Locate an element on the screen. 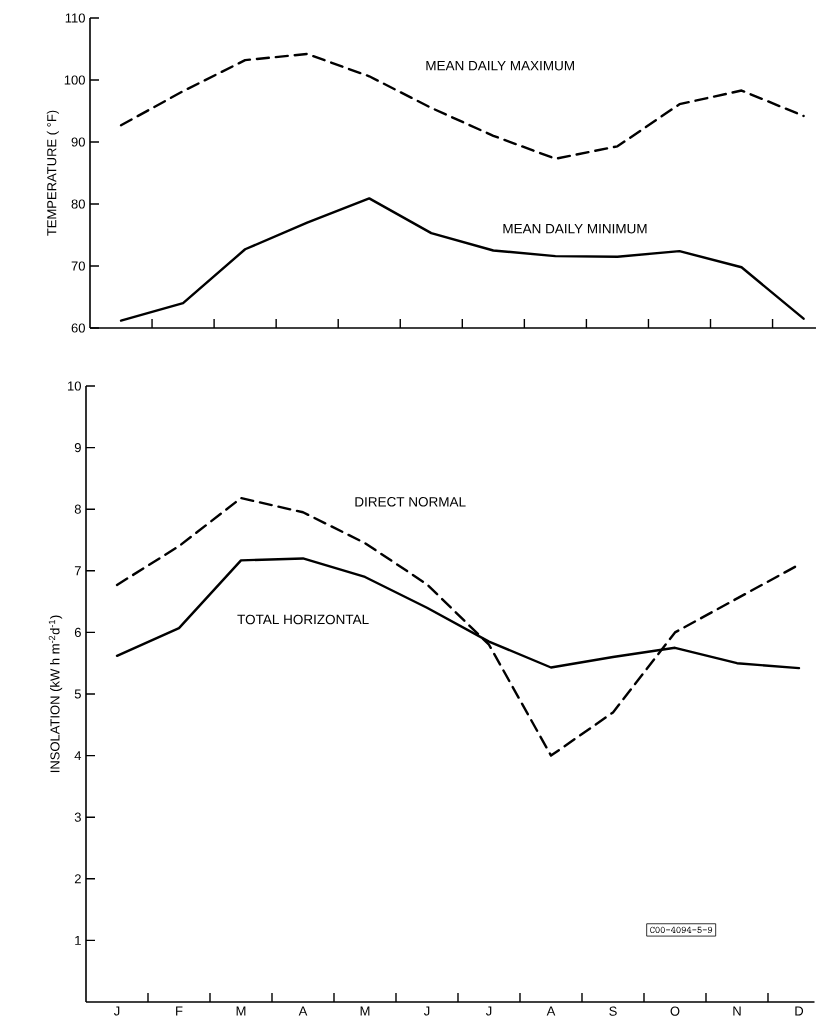  y-tick-label: 8 is located at coordinates (77, 509).